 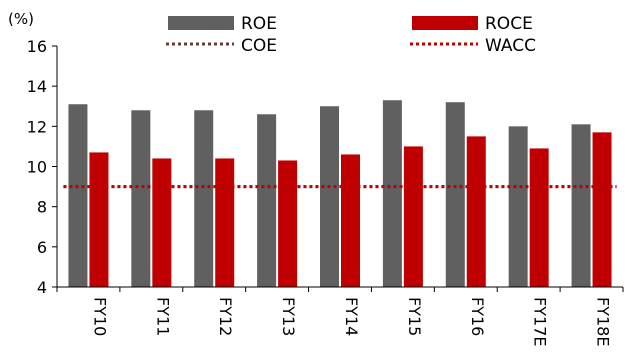 I want to click on bar-roe-fy12, so click(x=204, y=199).